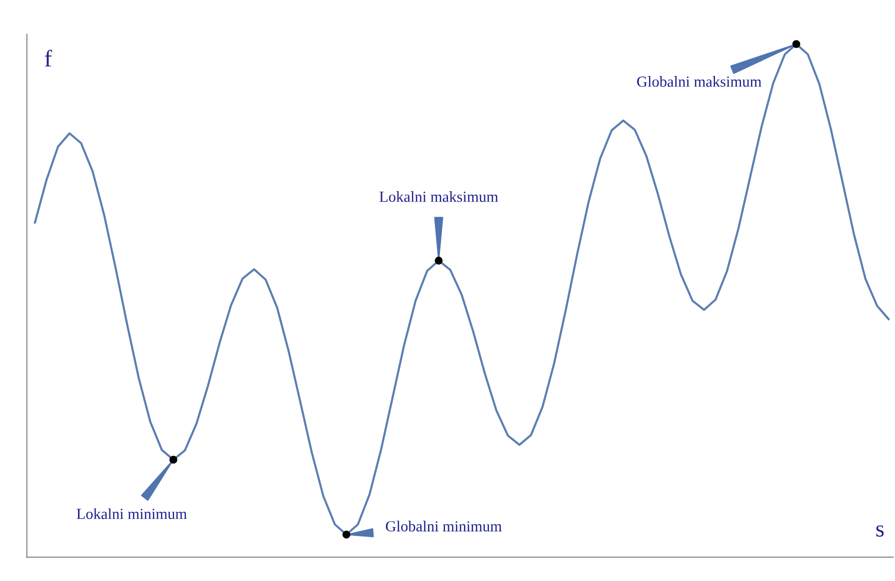 The width and height of the screenshot is (895, 581). I want to click on annotation: Globalni maksimum, so click(699, 81).